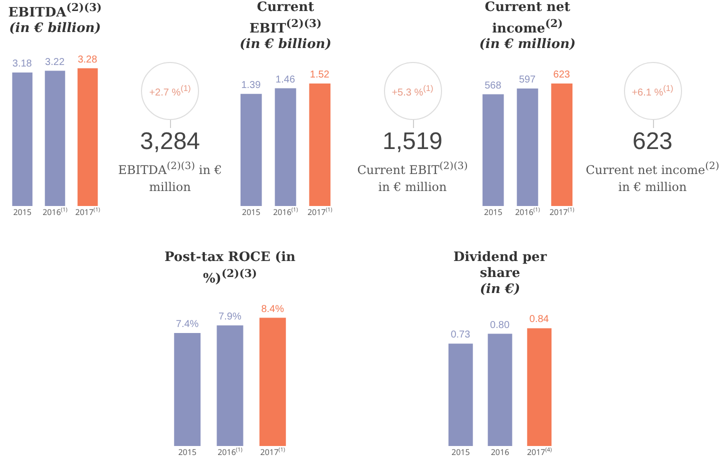 The image size is (720, 472). I want to click on chart-title: Current EBIT$^{(2)(3)}$, so click(285, 19).